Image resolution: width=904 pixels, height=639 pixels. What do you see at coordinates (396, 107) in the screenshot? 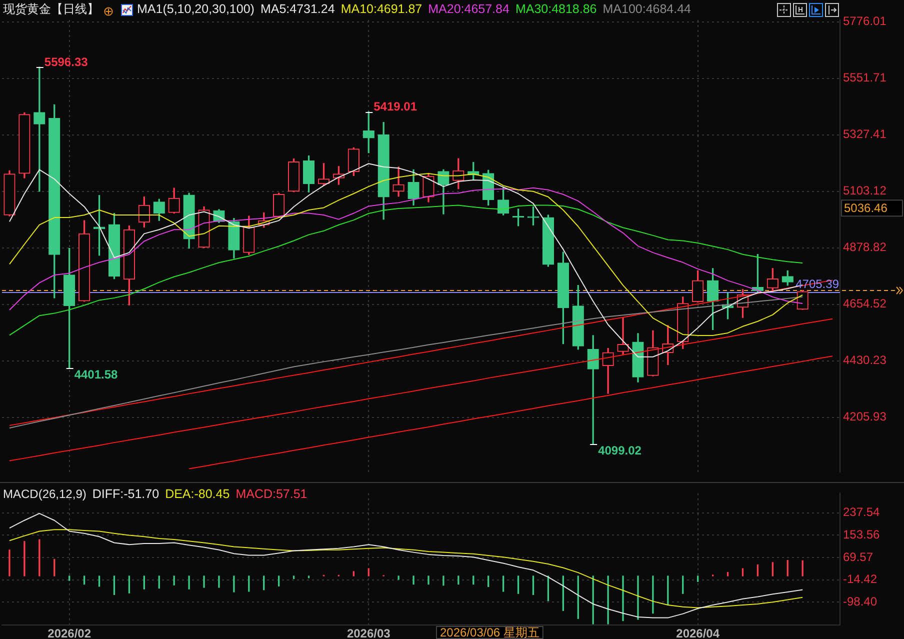
I see `annotation: 5419.01` at bounding box center [396, 107].